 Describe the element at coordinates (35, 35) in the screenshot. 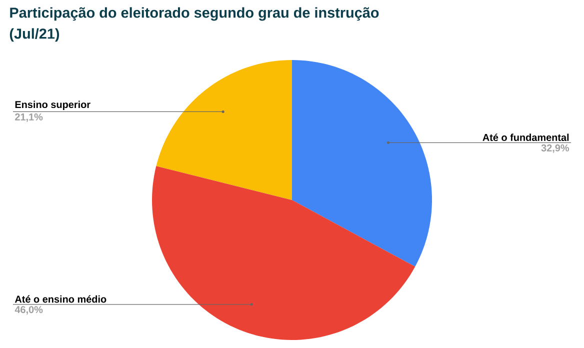

I see `chart-subtitle: (Jul/21)` at that location.